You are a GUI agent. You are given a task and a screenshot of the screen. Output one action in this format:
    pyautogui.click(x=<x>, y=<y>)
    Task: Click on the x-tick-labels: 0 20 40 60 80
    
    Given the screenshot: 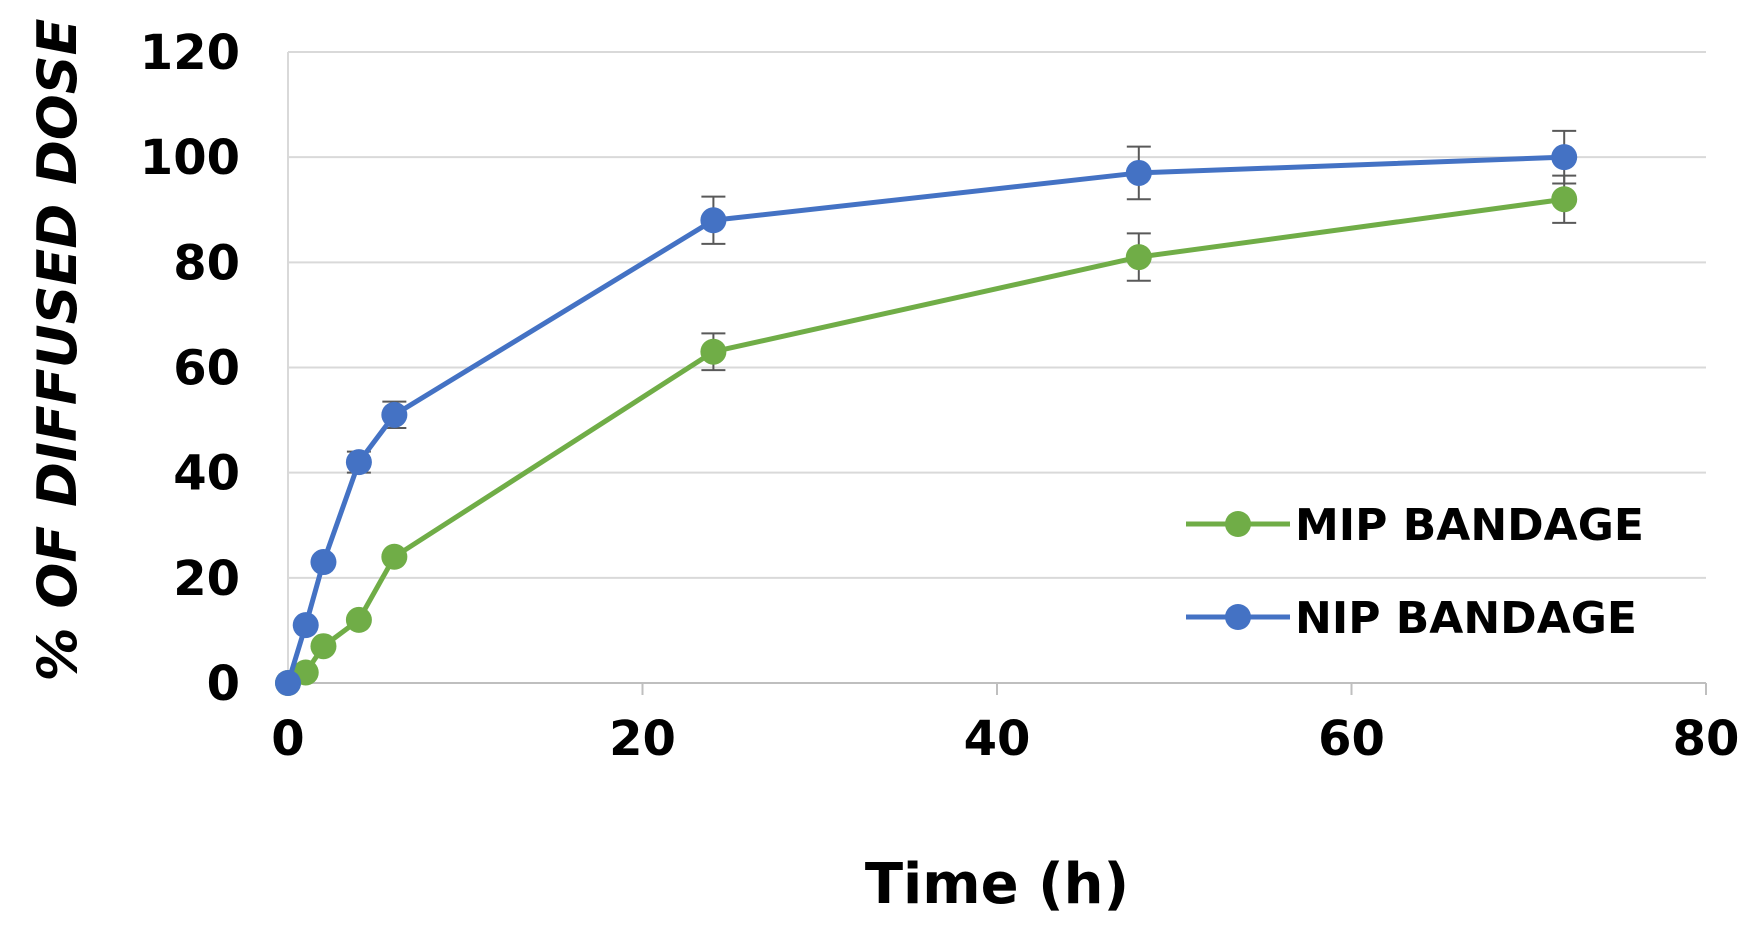 What is the action you would take?
    pyautogui.click(x=1005, y=725)
    